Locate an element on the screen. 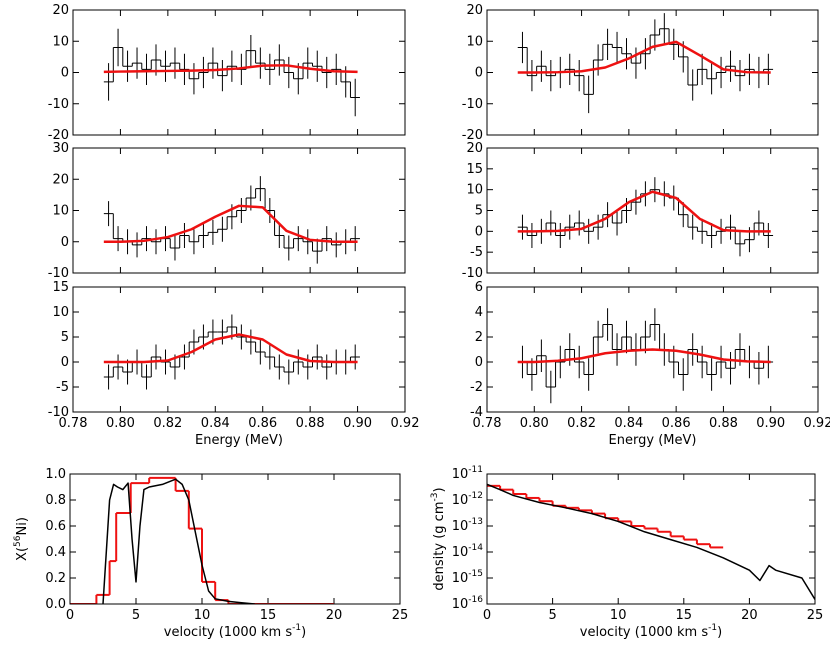  y-tick-label: 0.0 is located at coordinates (55, 604).